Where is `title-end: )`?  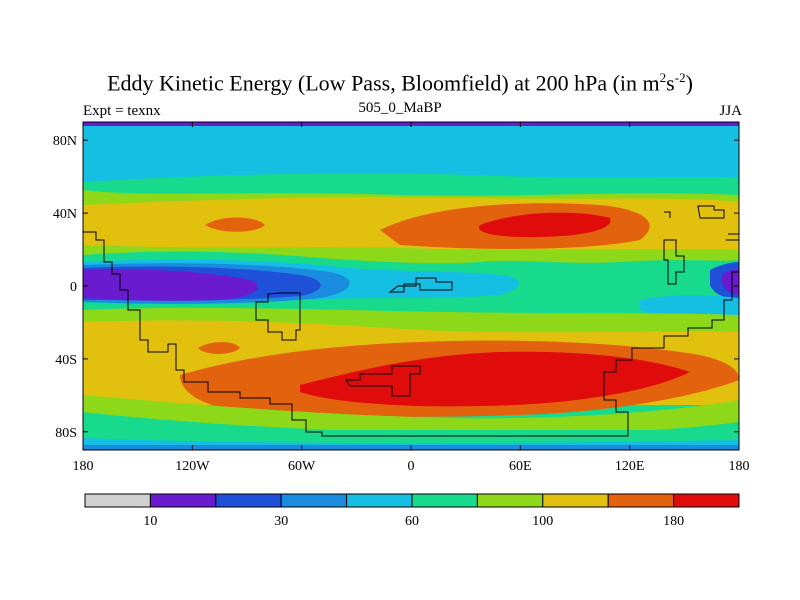 title-end: ) is located at coordinates (689, 83).